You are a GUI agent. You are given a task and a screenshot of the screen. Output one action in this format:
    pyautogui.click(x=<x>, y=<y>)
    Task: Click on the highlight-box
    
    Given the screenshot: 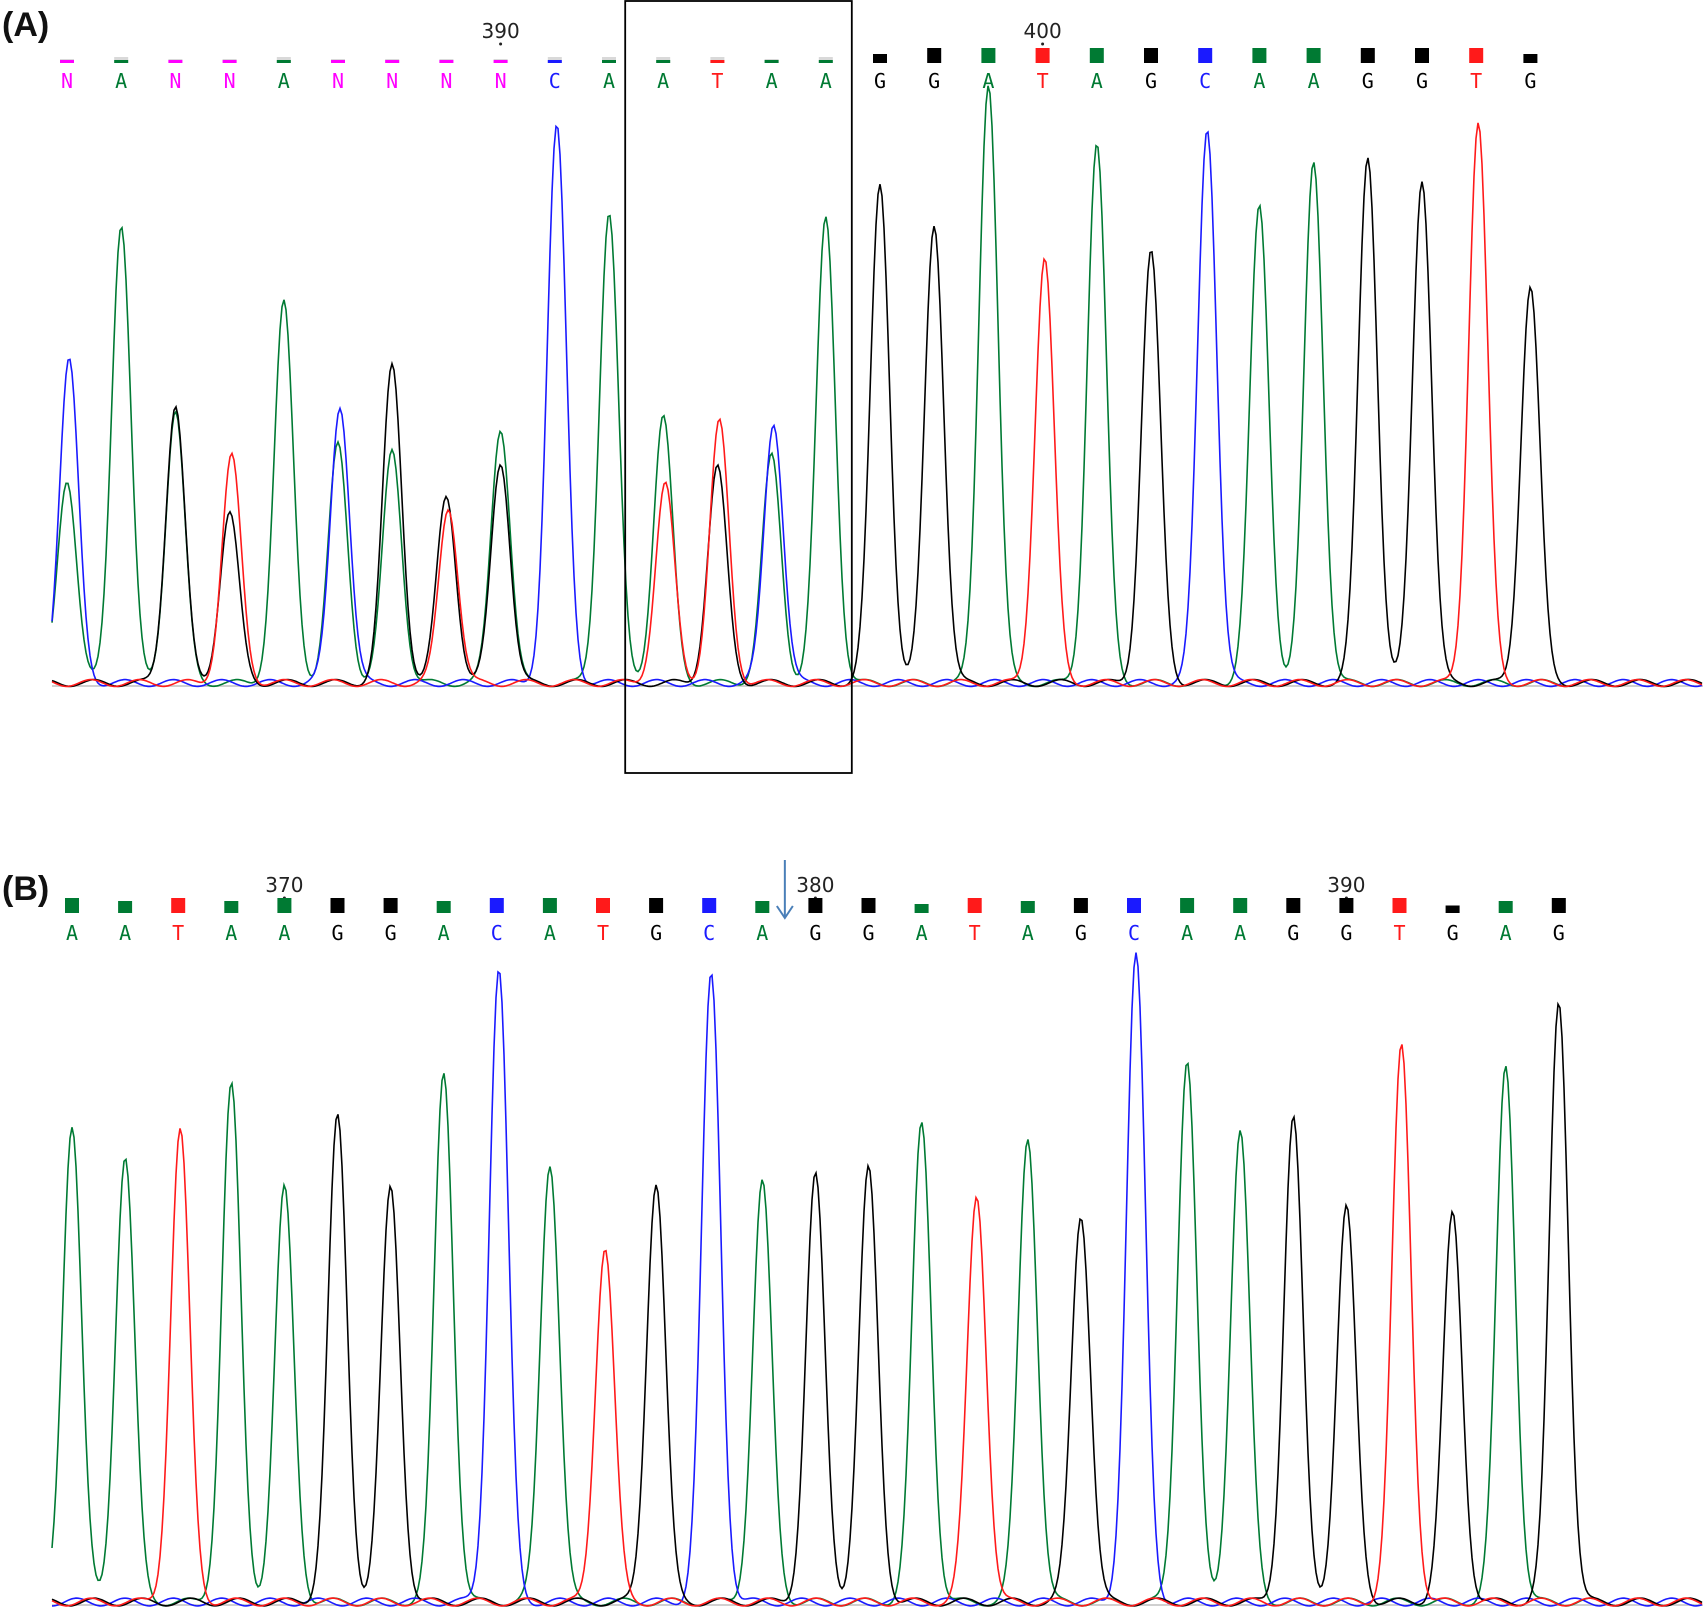 What is the action you would take?
    pyautogui.click(x=738, y=387)
    